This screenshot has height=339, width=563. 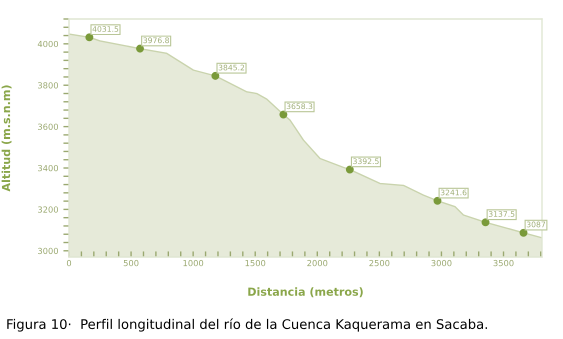 What do you see at coordinates (379, 263) in the screenshot?
I see `x-tick-label: 2500` at bounding box center [379, 263].